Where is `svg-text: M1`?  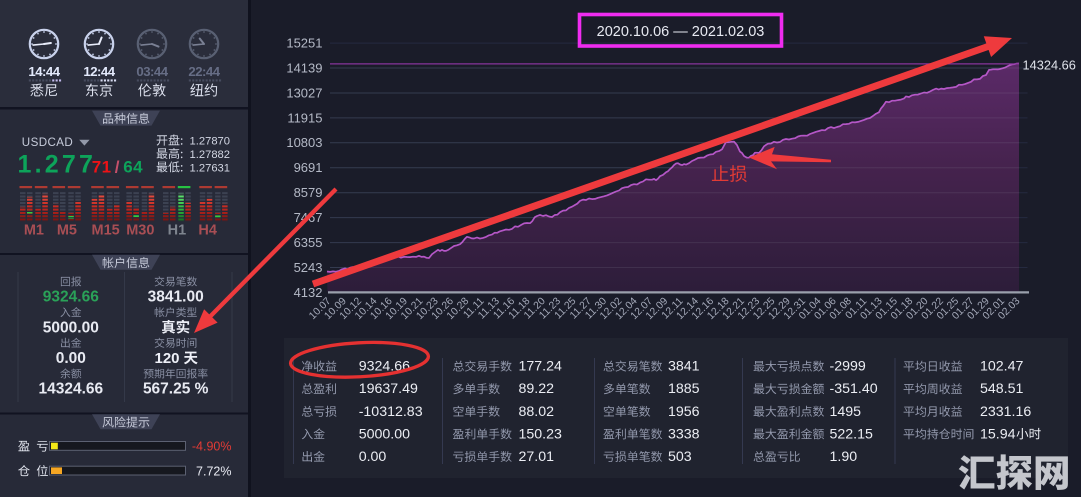
svg-text: M1 is located at coordinates (34, 231).